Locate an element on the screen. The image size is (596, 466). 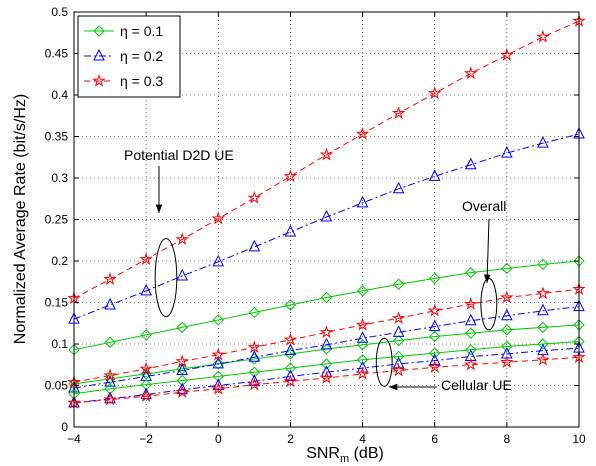
annotation-label: Potential D2D UE is located at coordinates (179, 155).